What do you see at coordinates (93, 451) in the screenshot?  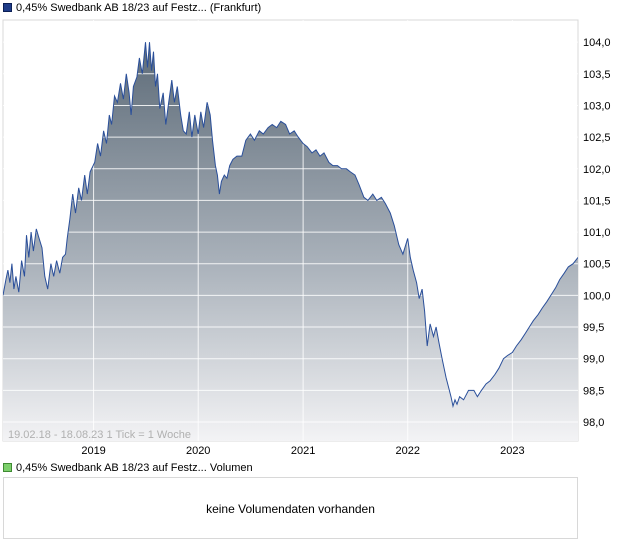 I see `x-tick-label: 2019` at bounding box center [93, 451].